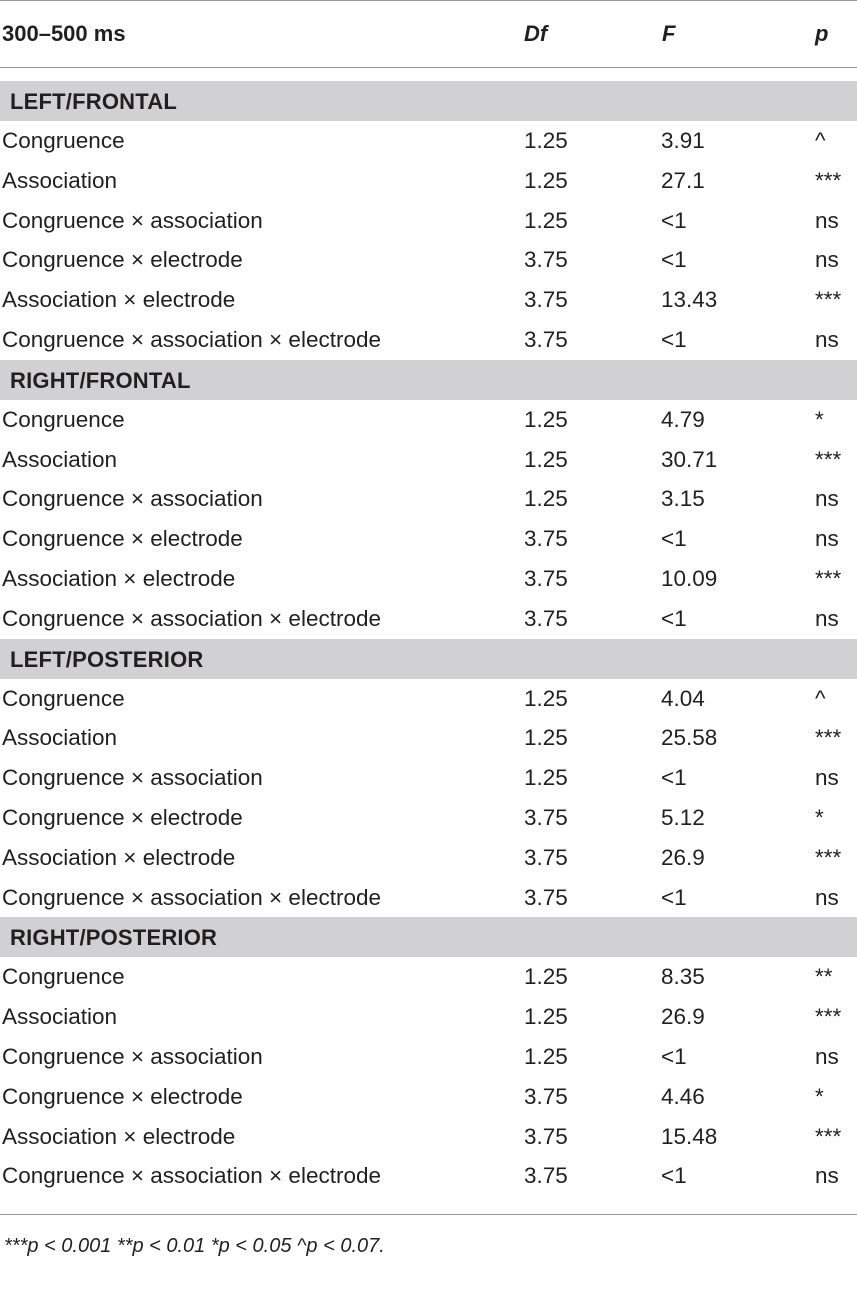  I want to click on section-header: RIGHT/POSTERIOR, so click(428, 937).